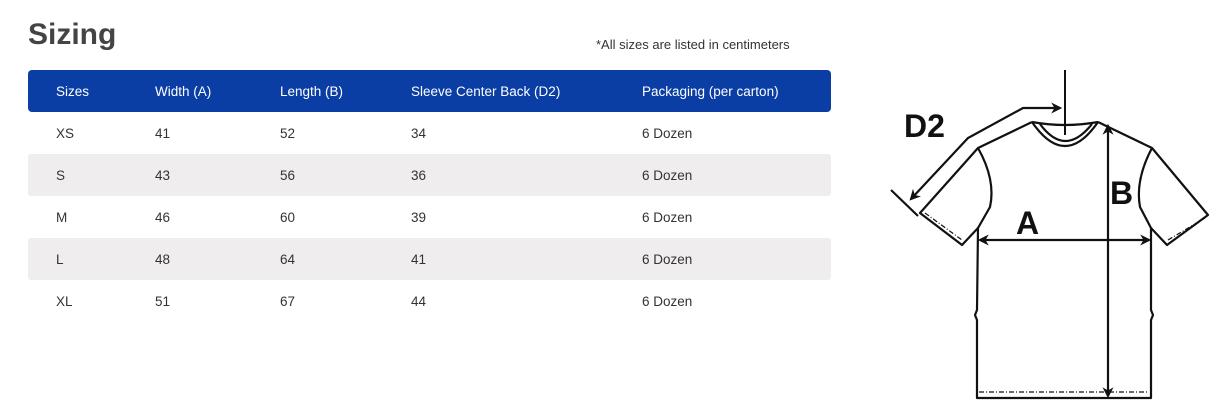 This screenshot has width=1220, height=418. What do you see at coordinates (429, 217) in the screenshot?
I see `table-row: M 46 60 39 6 Dozen` at bounding box center [429, 217].